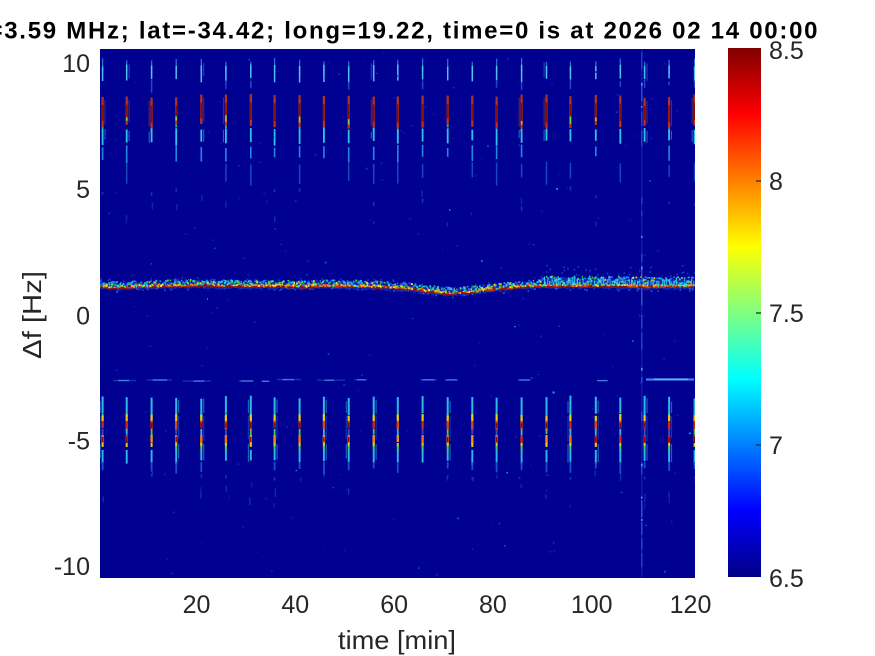  What do you see at coordinates (776, 446) in the screenshot?
I see `svg-text: 7` at bounding box center [776, 446].